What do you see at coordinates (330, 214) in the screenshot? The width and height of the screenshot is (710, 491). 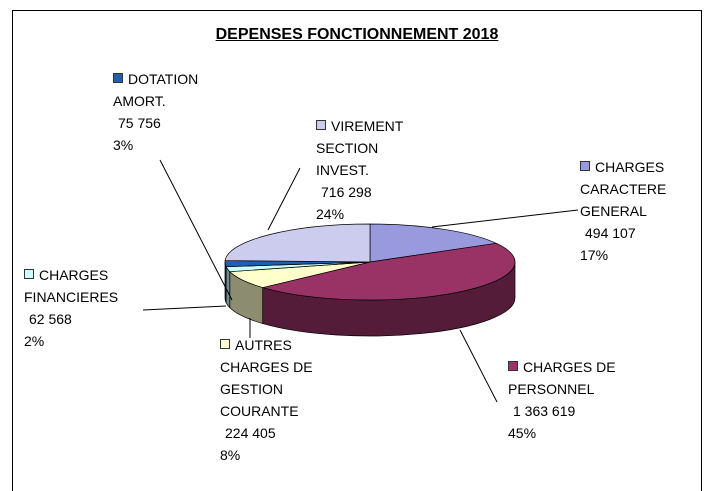 I see `percentage-label: 24%` at bounding box center [330, 214].